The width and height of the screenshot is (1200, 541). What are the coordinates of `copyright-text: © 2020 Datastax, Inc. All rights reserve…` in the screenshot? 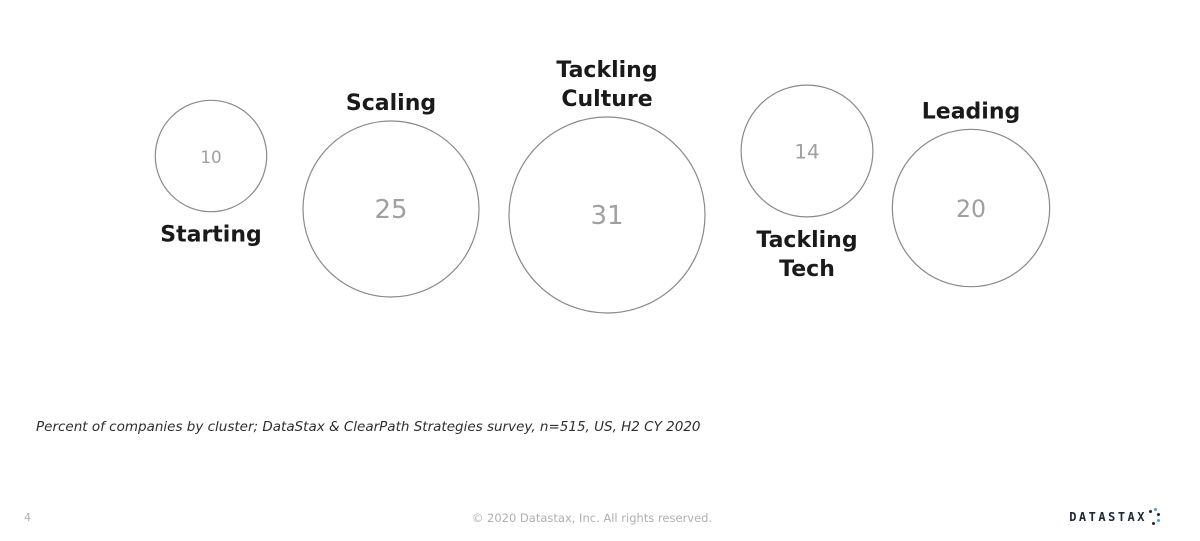 It's located at (592, 518).